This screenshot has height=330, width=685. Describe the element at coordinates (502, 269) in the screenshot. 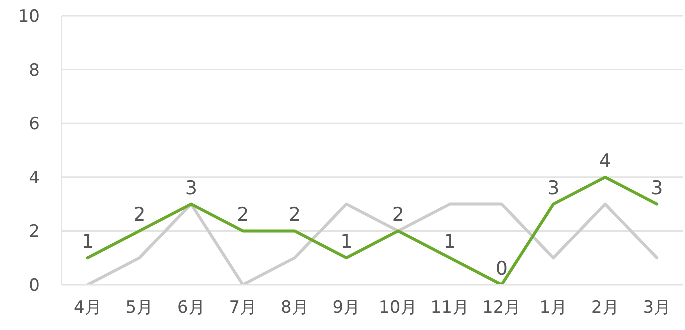

I see `data-label: 0` at that location.